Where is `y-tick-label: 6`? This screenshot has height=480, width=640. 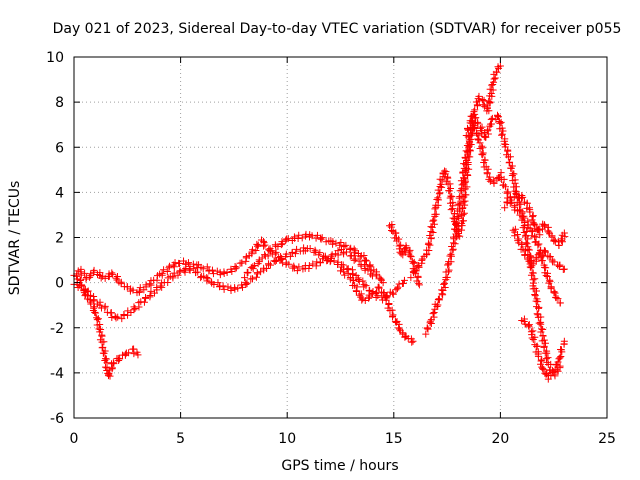
y-tick-label: 6 is located at coordinates (59, 148).